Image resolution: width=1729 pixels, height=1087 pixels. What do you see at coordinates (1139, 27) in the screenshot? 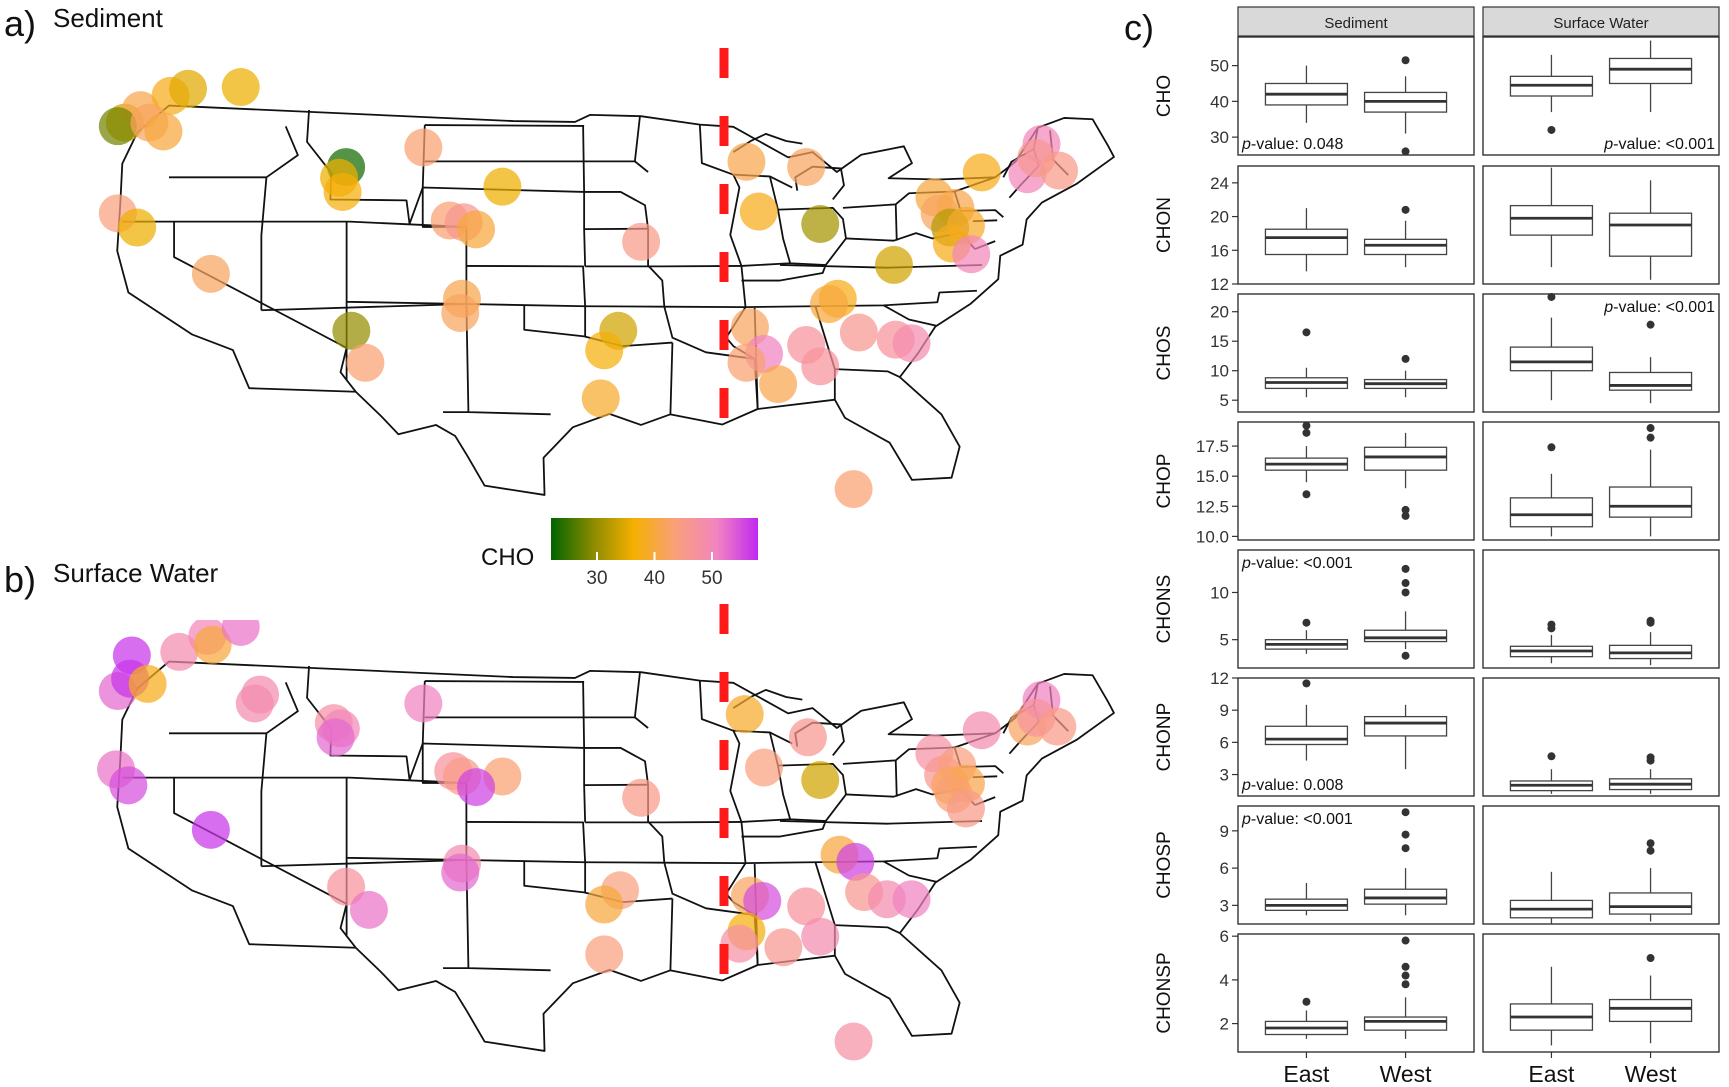
I see `panel-c-letter: c)` at bounding box center [1139, 27].